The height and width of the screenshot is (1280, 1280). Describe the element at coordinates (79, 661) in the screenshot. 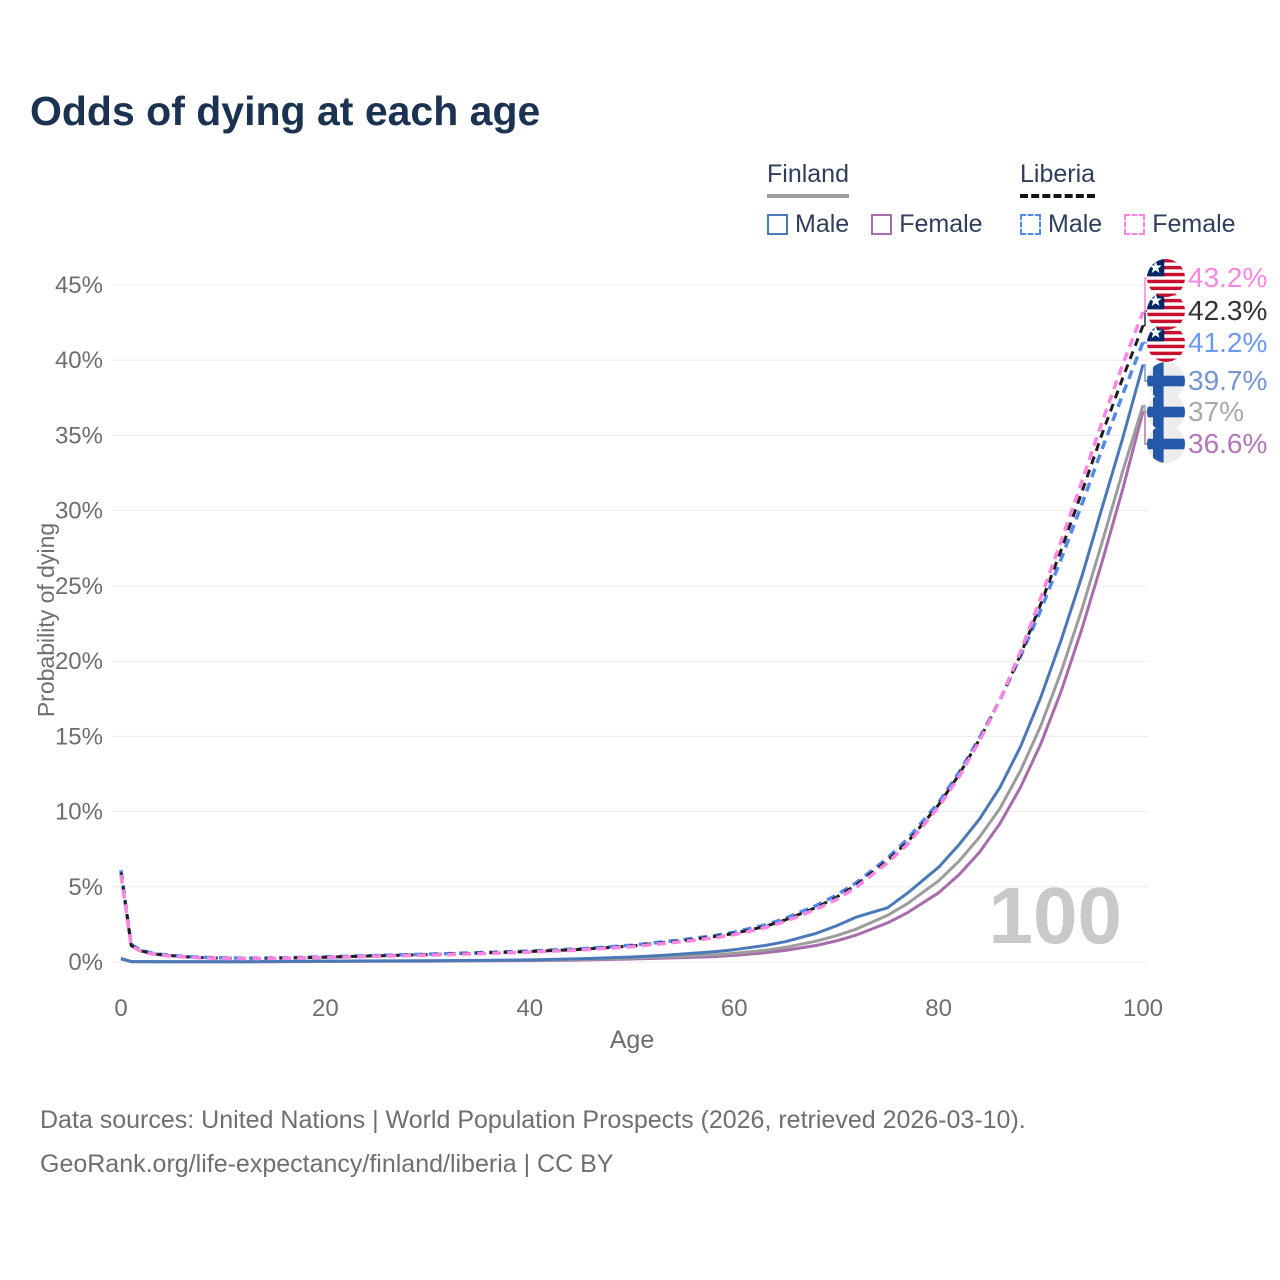

I see `y-tick-label: 20%` at that location.